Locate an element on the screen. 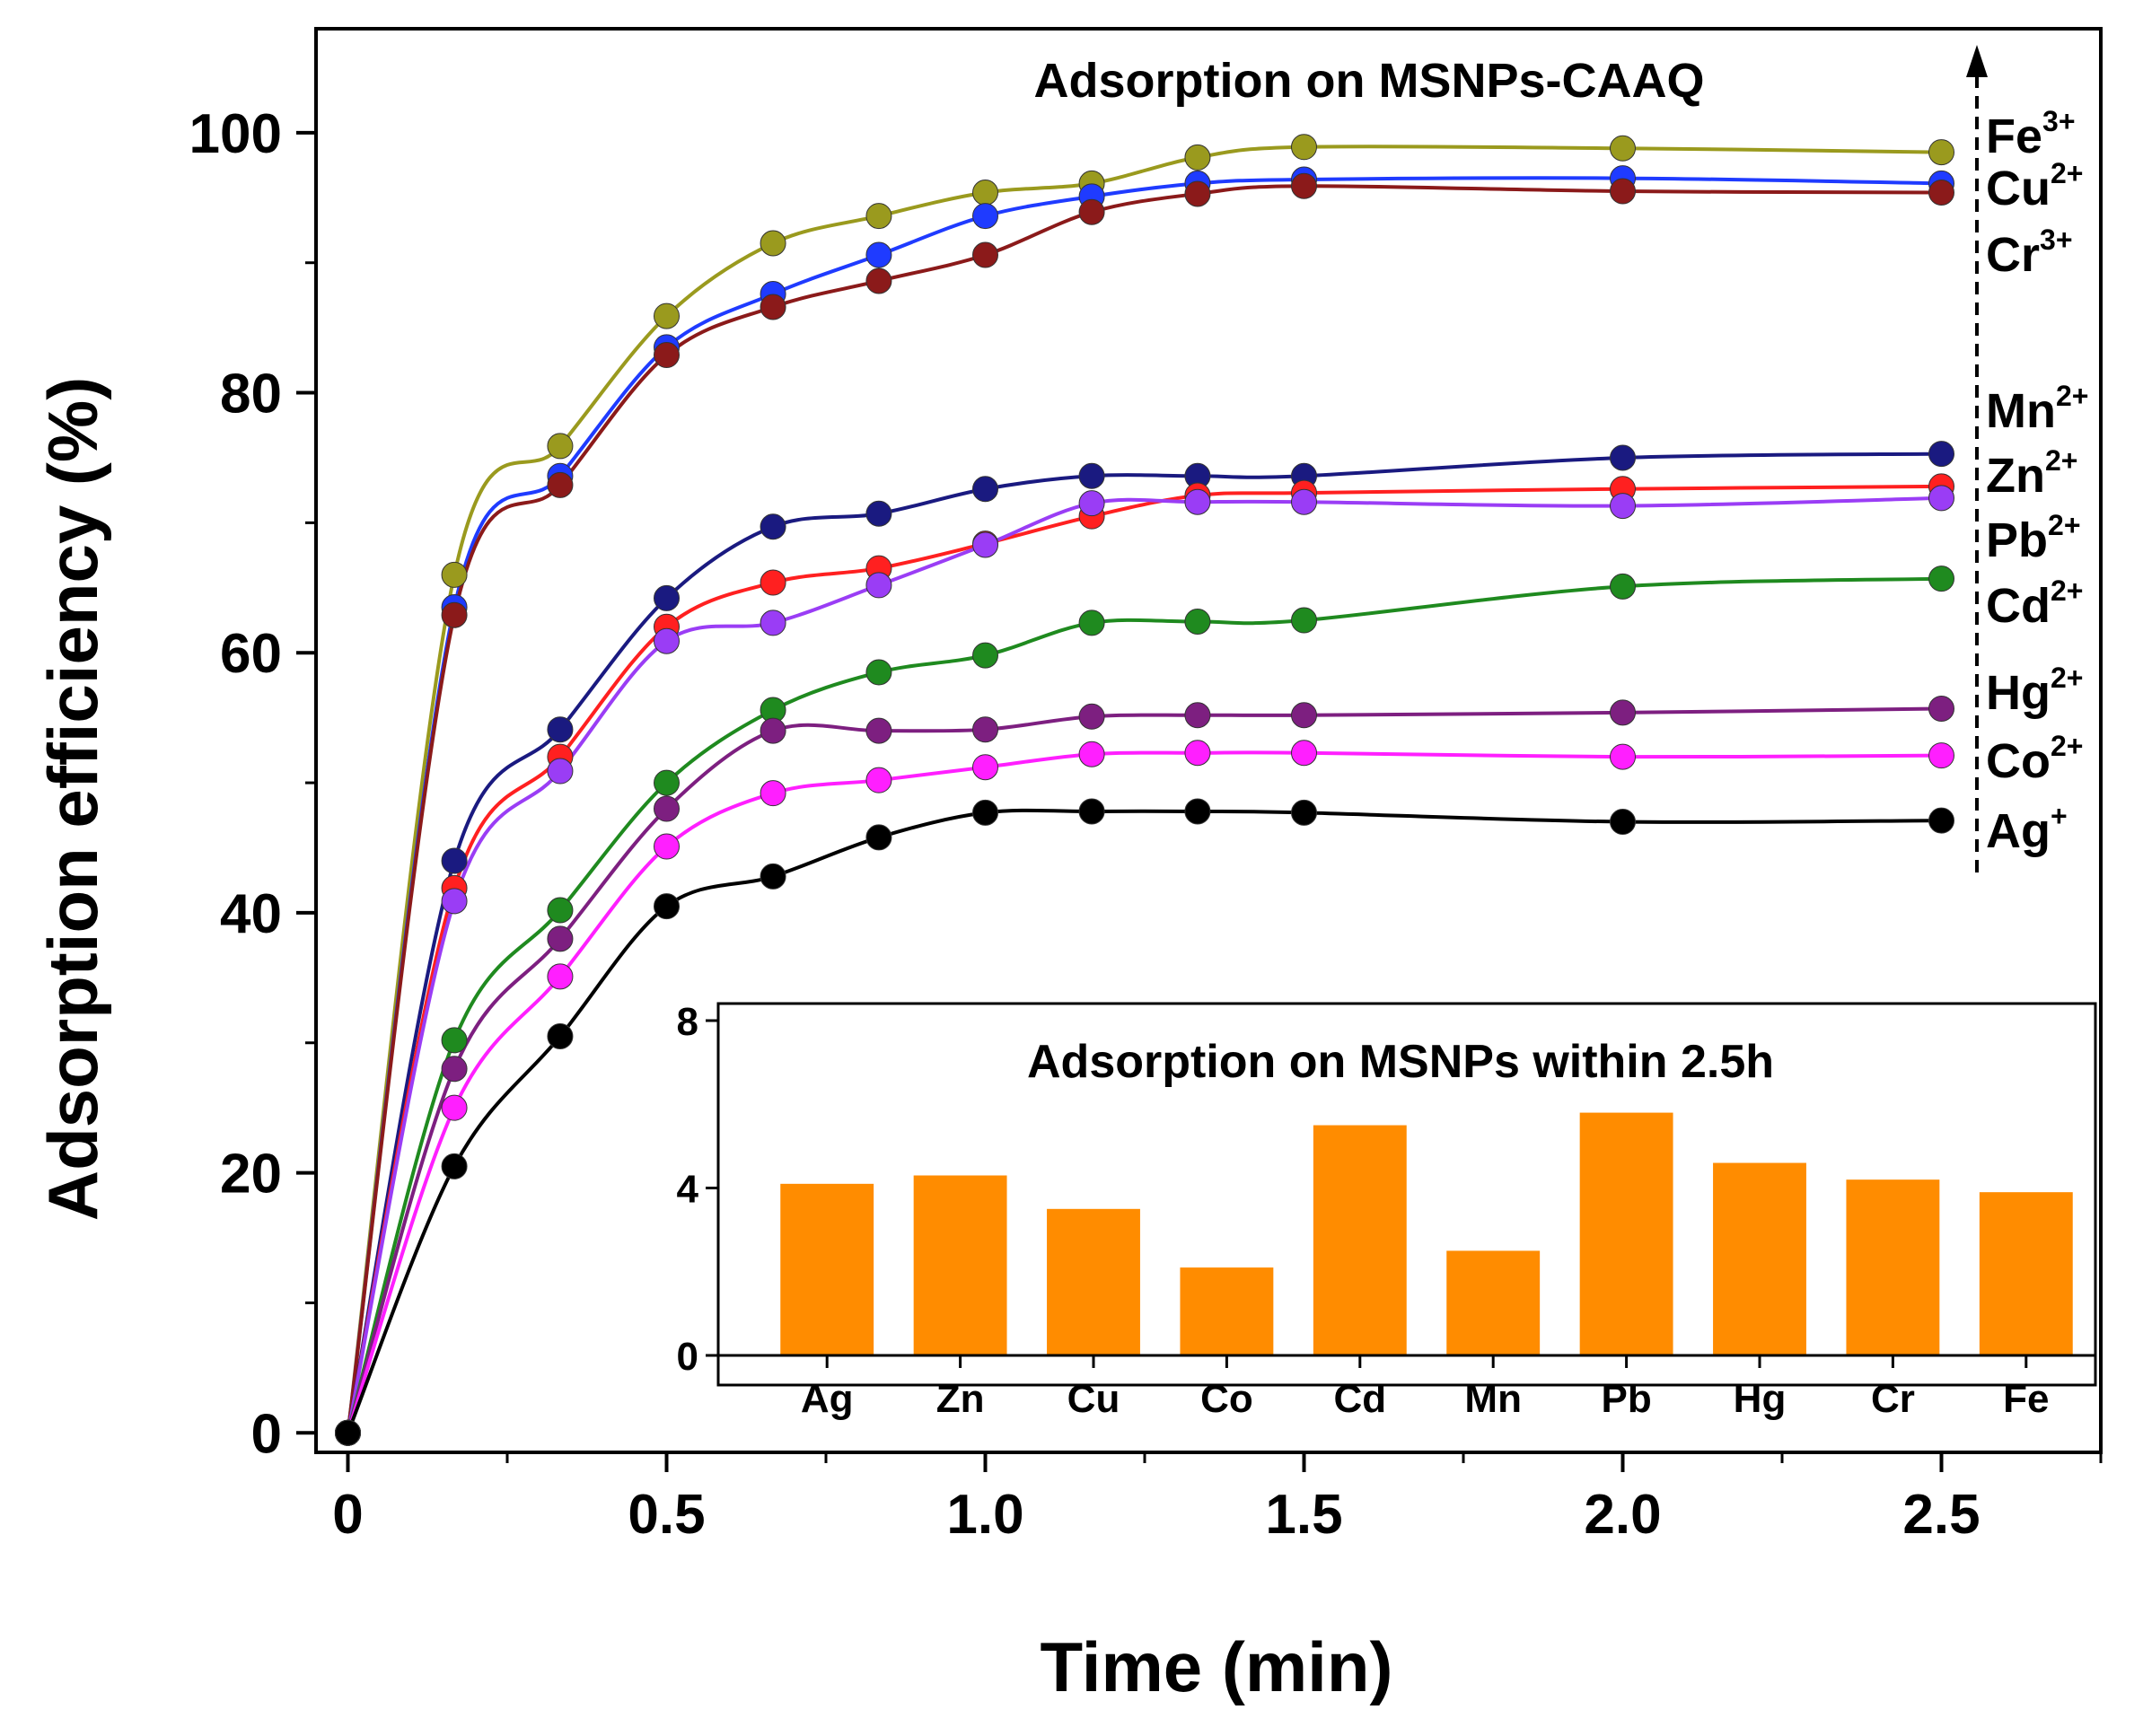 The width and height of the screenshot is (2143, 1736). inset-title: Adsorption on MSNPs within 2.5h is located at coordinates (1400, 1062).